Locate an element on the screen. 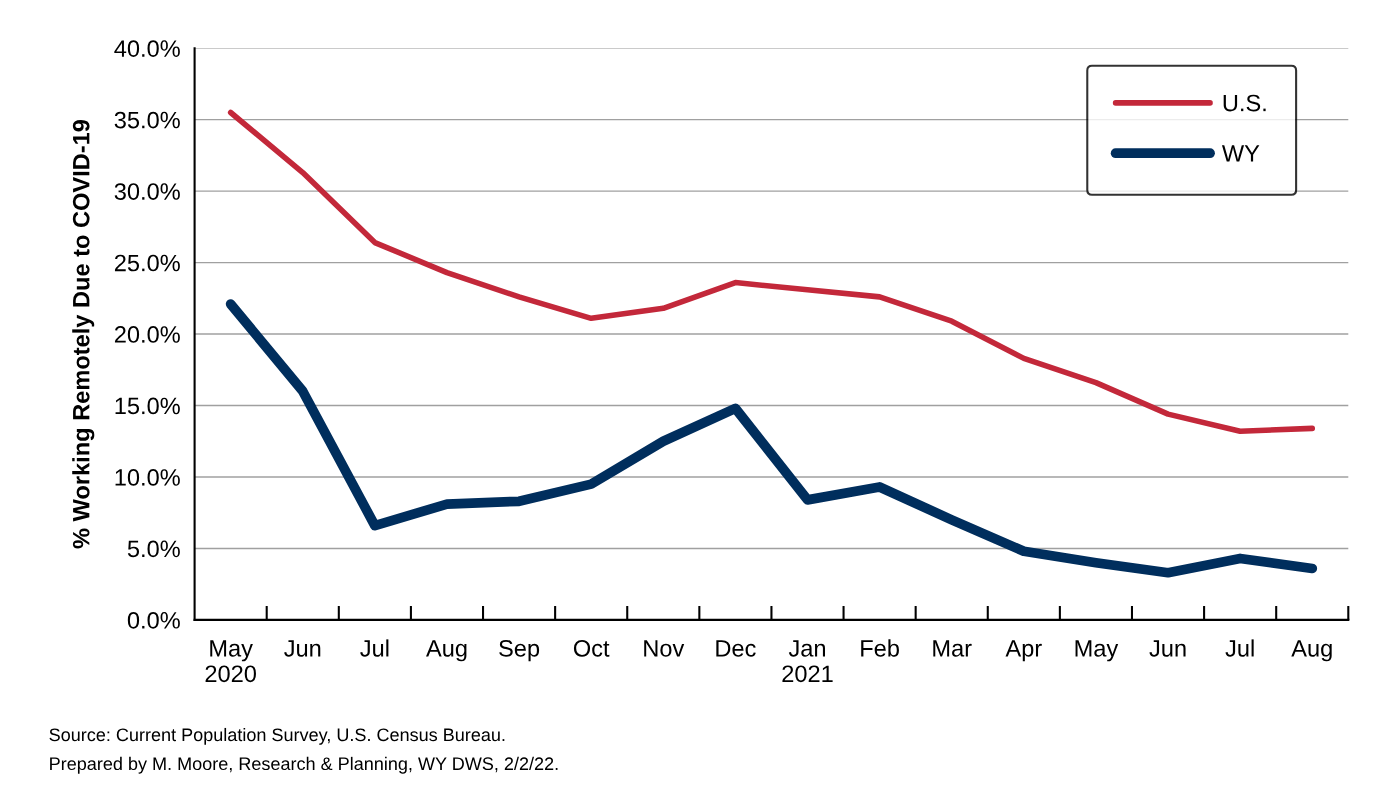  x-tick-label: Jan 2021 is located at coordinates (807, 661).